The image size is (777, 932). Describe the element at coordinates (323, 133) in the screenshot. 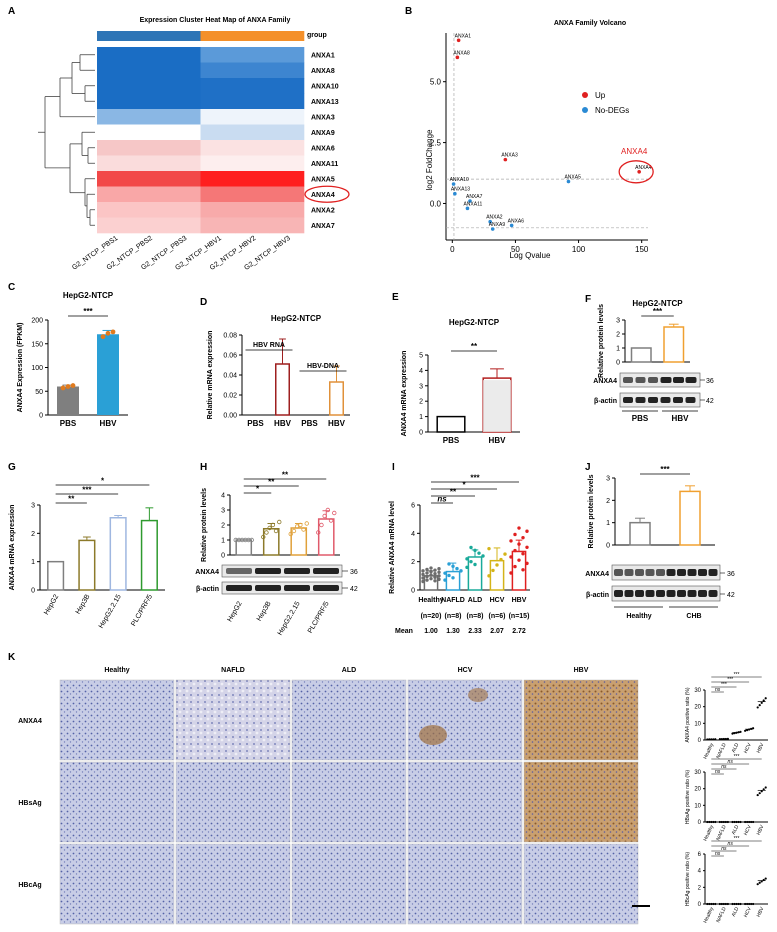

I see `heatmap-row-label: ANXA9` at that location.